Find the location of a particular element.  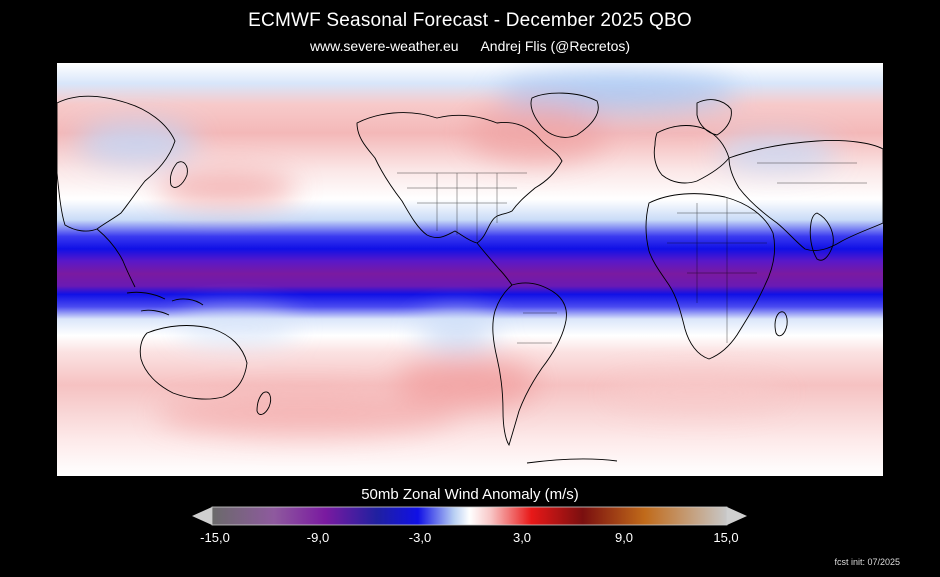

colorbar-tick-label: -15,0 is located at coordinates (215, 537).